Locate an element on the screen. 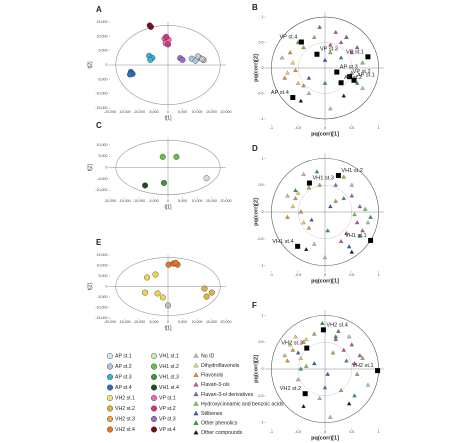  legend-label: VP st.3 is located at coordinates (167, 419).